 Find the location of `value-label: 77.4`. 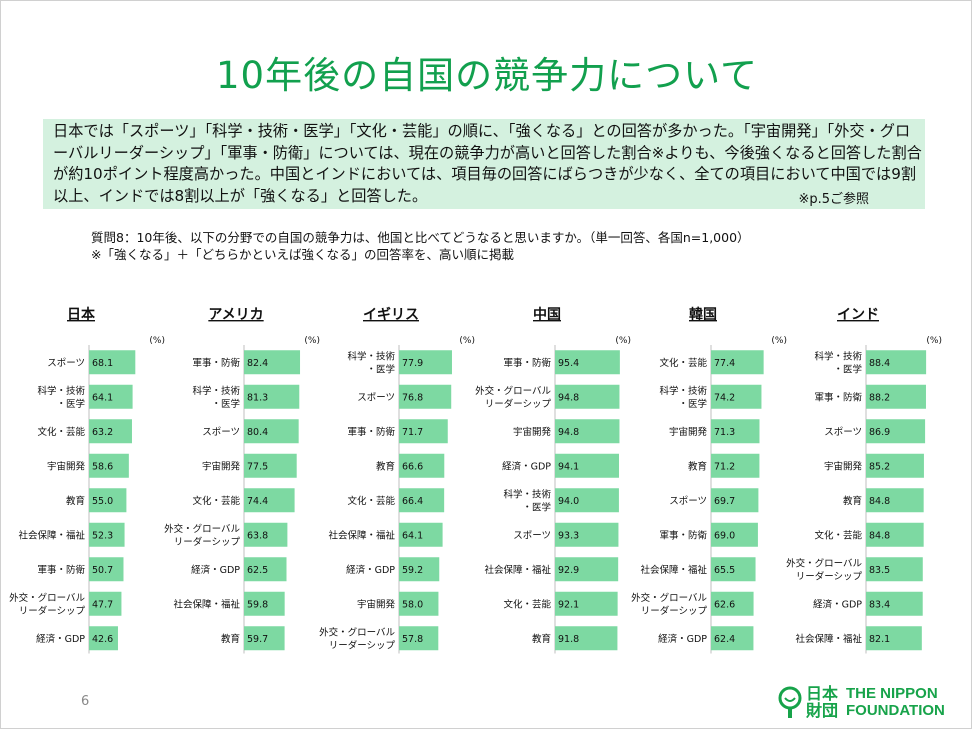

value-label: 77.4 is located at coordinates (724, 363).